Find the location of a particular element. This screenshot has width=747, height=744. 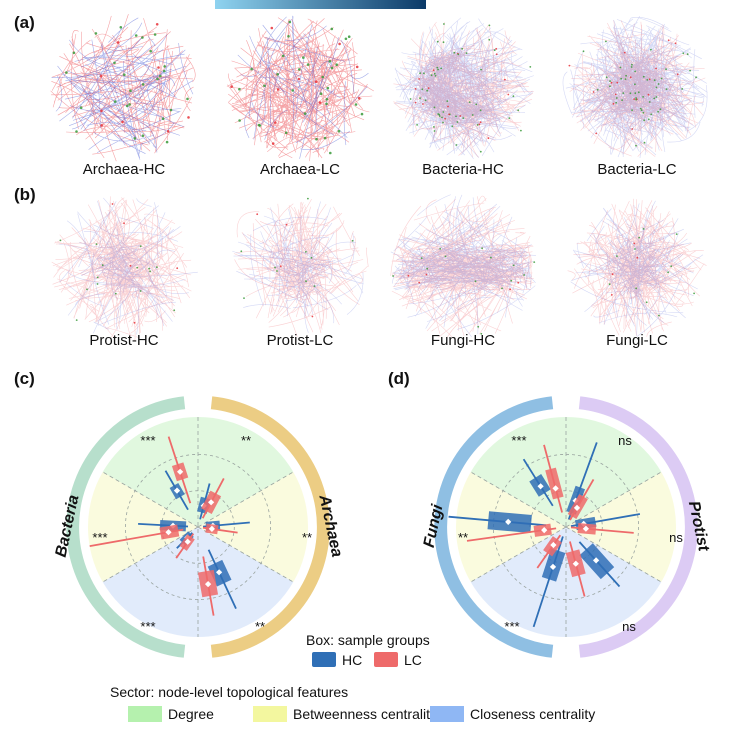

group-ring-fungi is located at coordinates (494, 527).